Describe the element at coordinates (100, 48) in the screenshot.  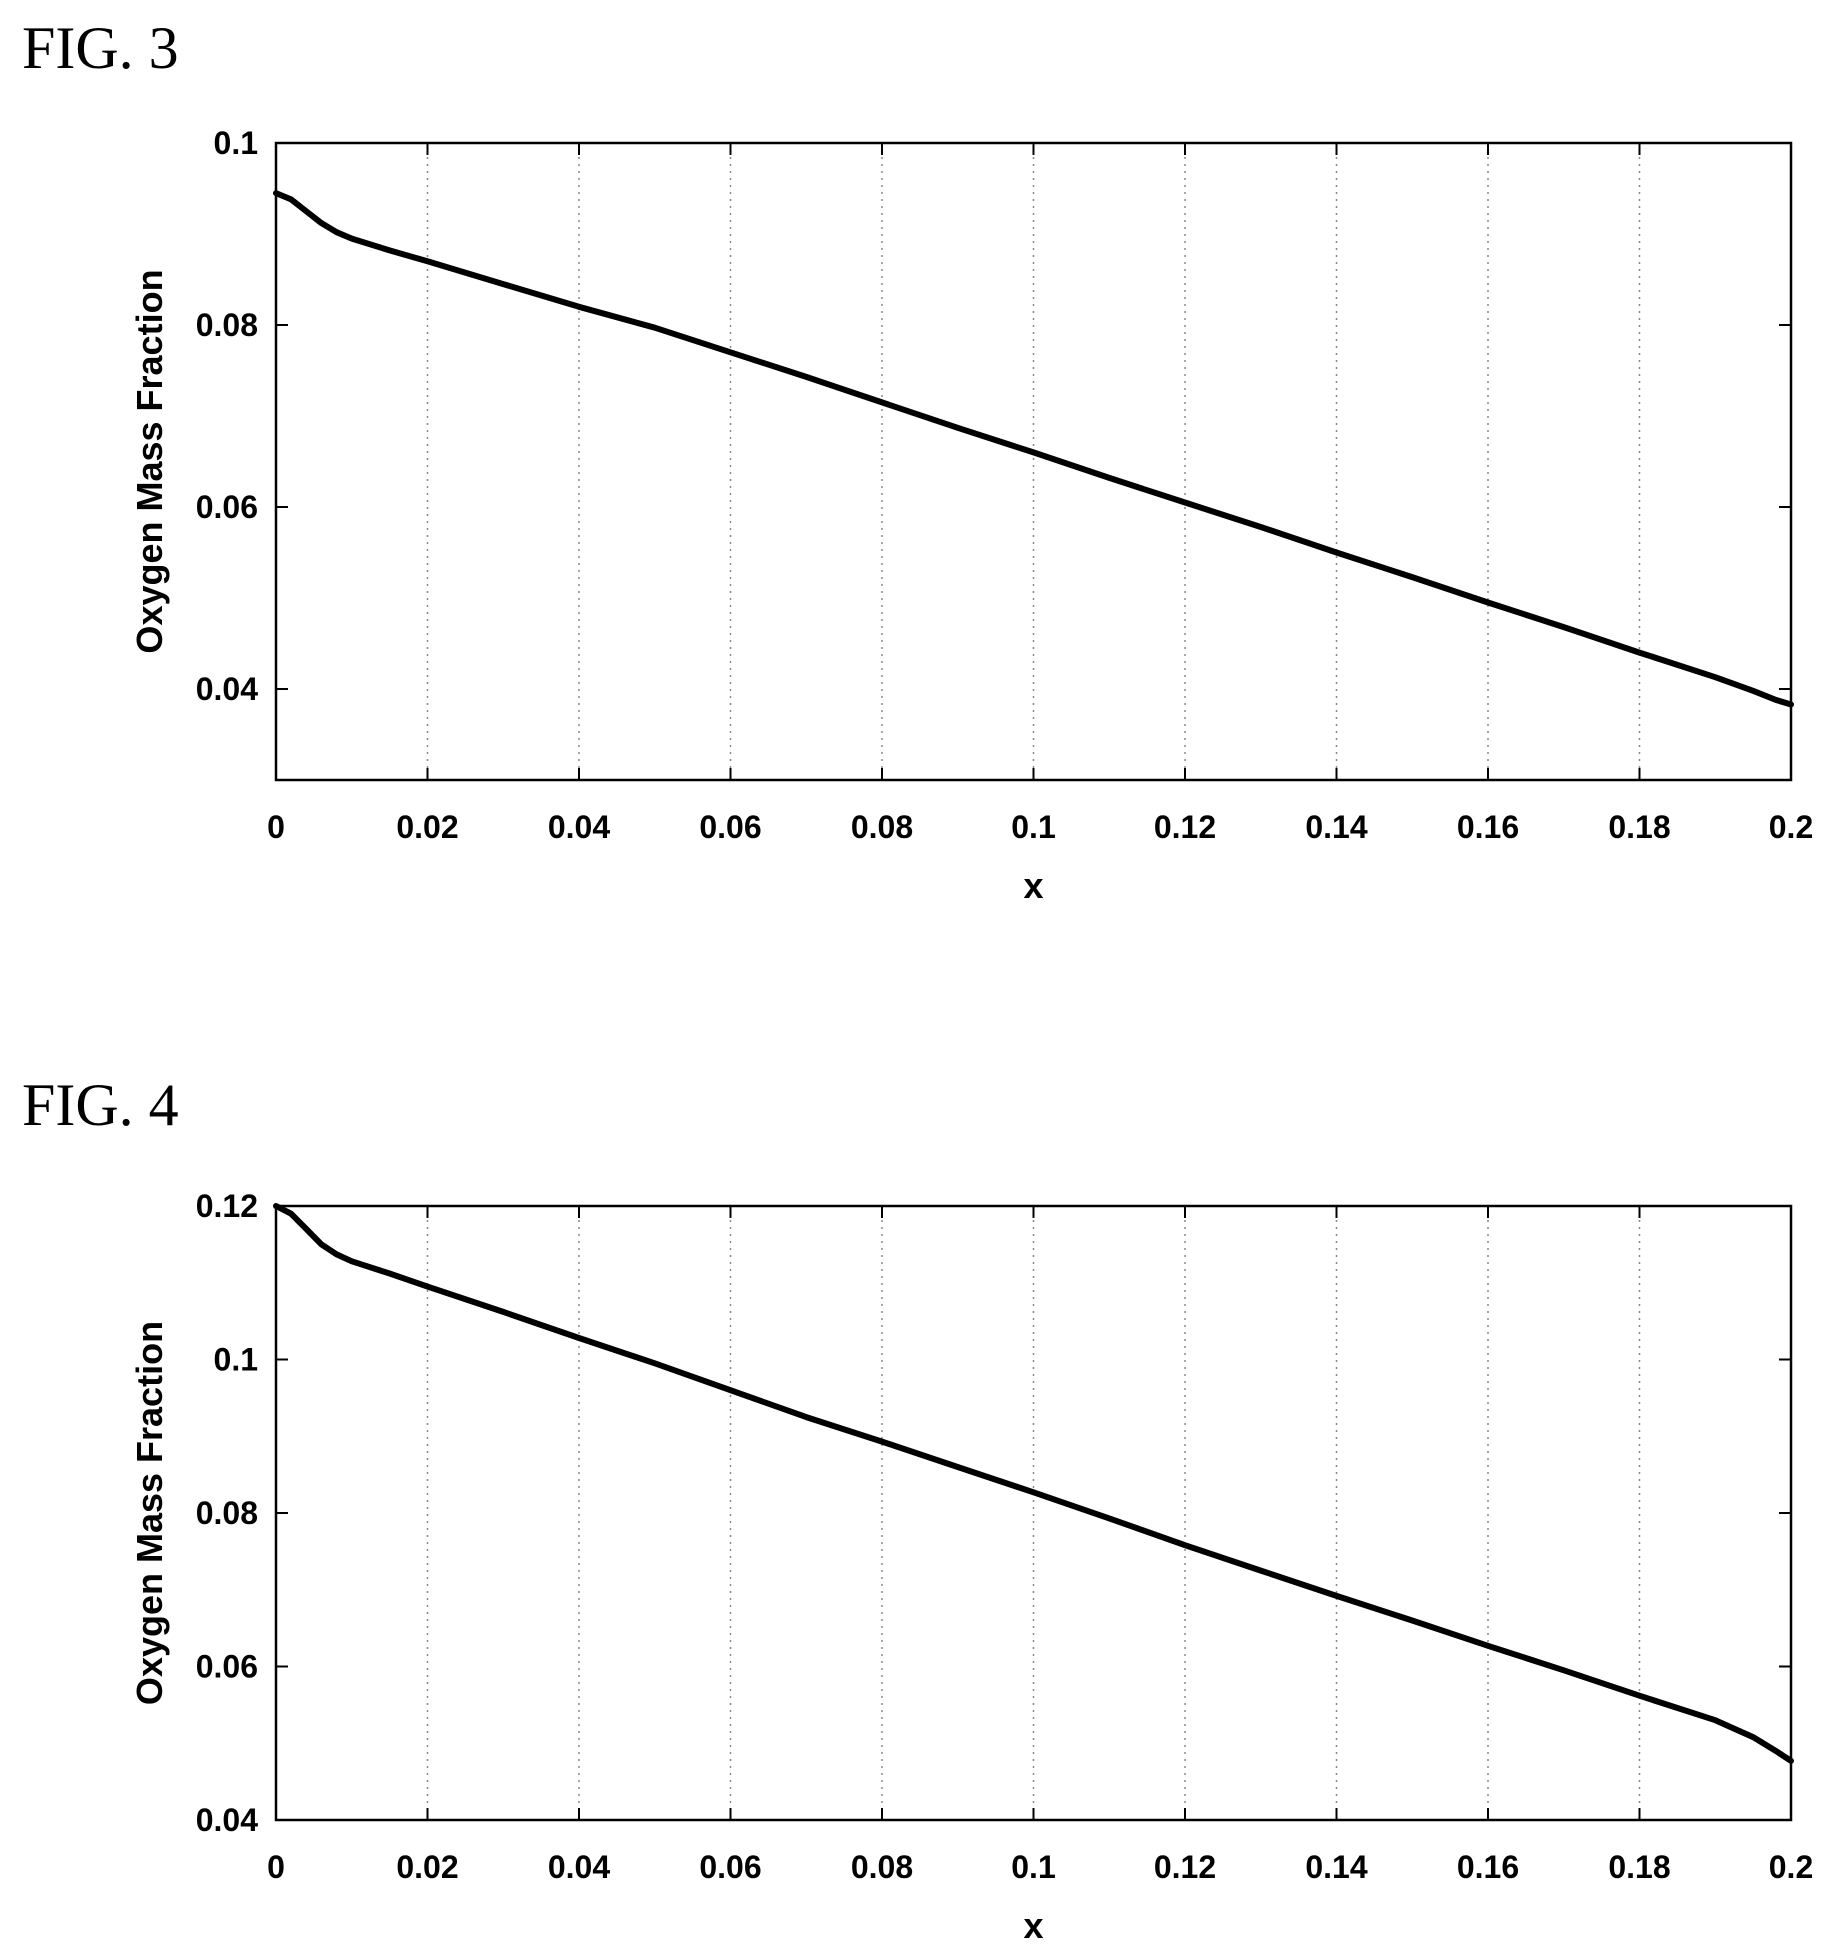
I see `figure-3-label: FIG. 3` at that location.